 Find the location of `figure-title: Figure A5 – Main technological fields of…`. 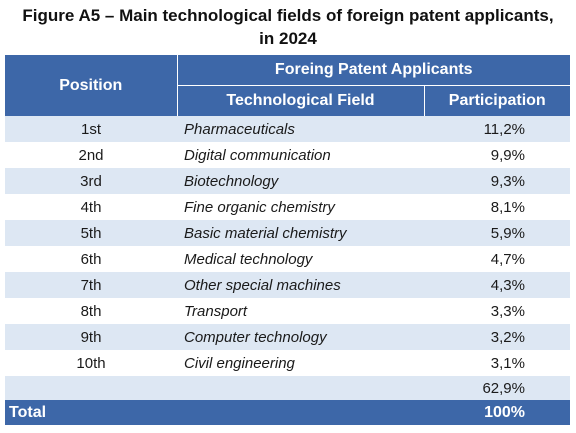

figure-title: Figure A5 – Main technological fields of… is located at coordinates (288, 27).